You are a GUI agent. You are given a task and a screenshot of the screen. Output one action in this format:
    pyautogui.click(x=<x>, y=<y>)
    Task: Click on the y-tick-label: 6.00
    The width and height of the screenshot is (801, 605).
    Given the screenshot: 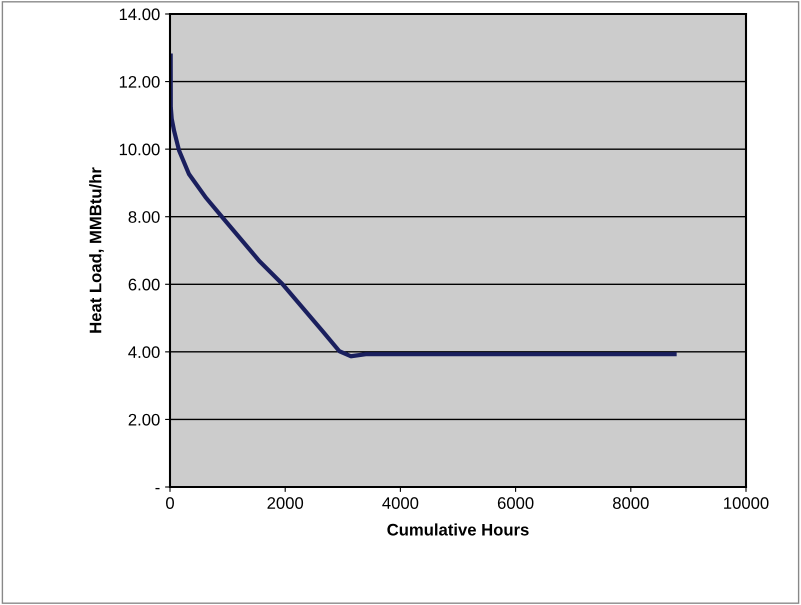 What is the action you would take?
    pyautogui.click(x=144, y=284)
    